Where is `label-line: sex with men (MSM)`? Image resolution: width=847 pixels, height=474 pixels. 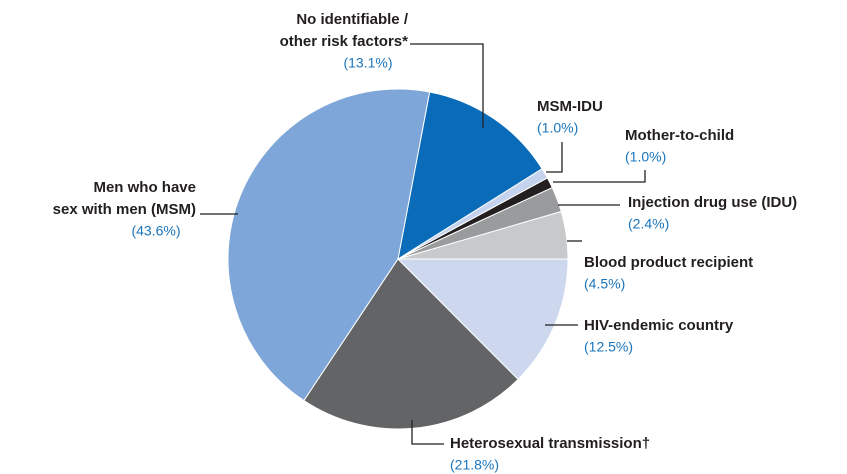
label-line: sex with men (MSM) is located at coordinates (124, 209).